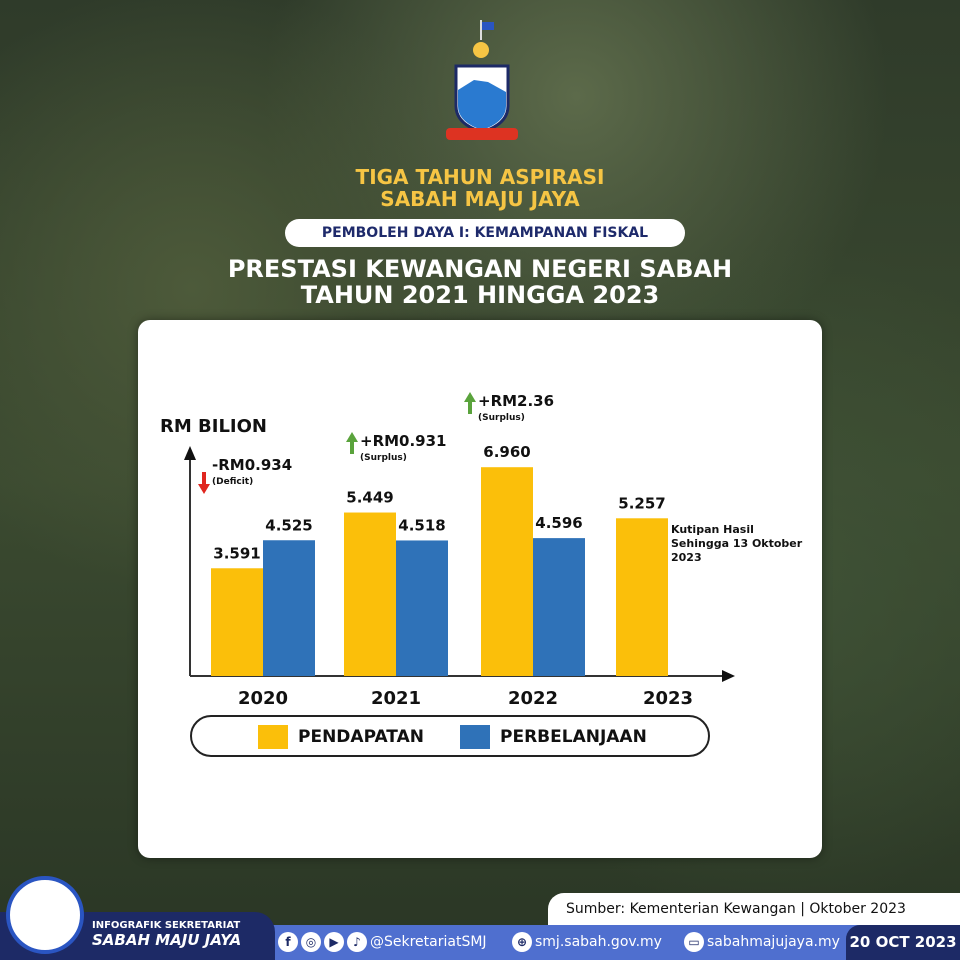  Describe the element at coordinates (482, 80) in the screenshot. I see `sabah-emblem` at that location.